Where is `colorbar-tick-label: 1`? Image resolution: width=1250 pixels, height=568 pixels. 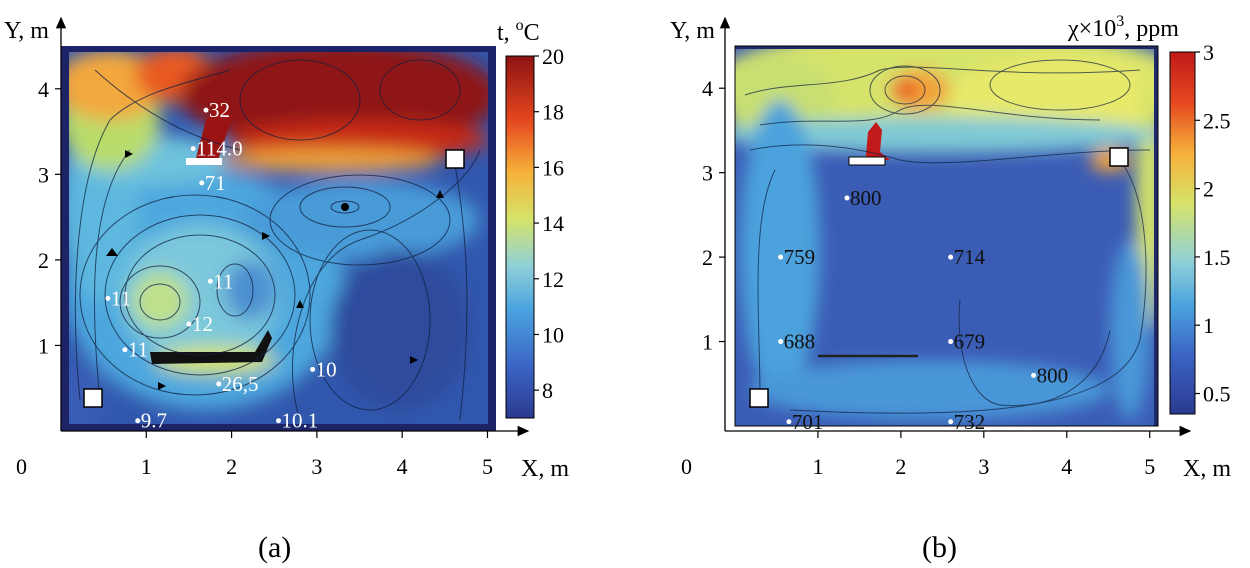
colorbar-tick-label: 1 is located at coordinates (1208, 325).